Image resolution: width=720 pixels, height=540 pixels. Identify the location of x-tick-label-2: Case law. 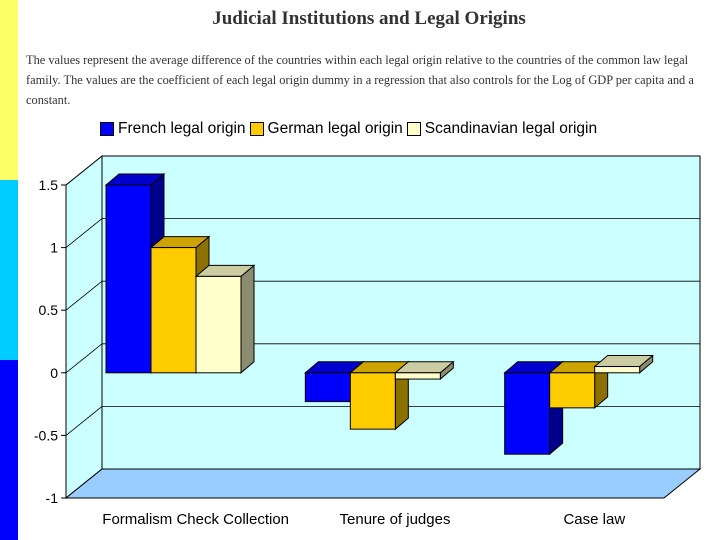
(594, 519).